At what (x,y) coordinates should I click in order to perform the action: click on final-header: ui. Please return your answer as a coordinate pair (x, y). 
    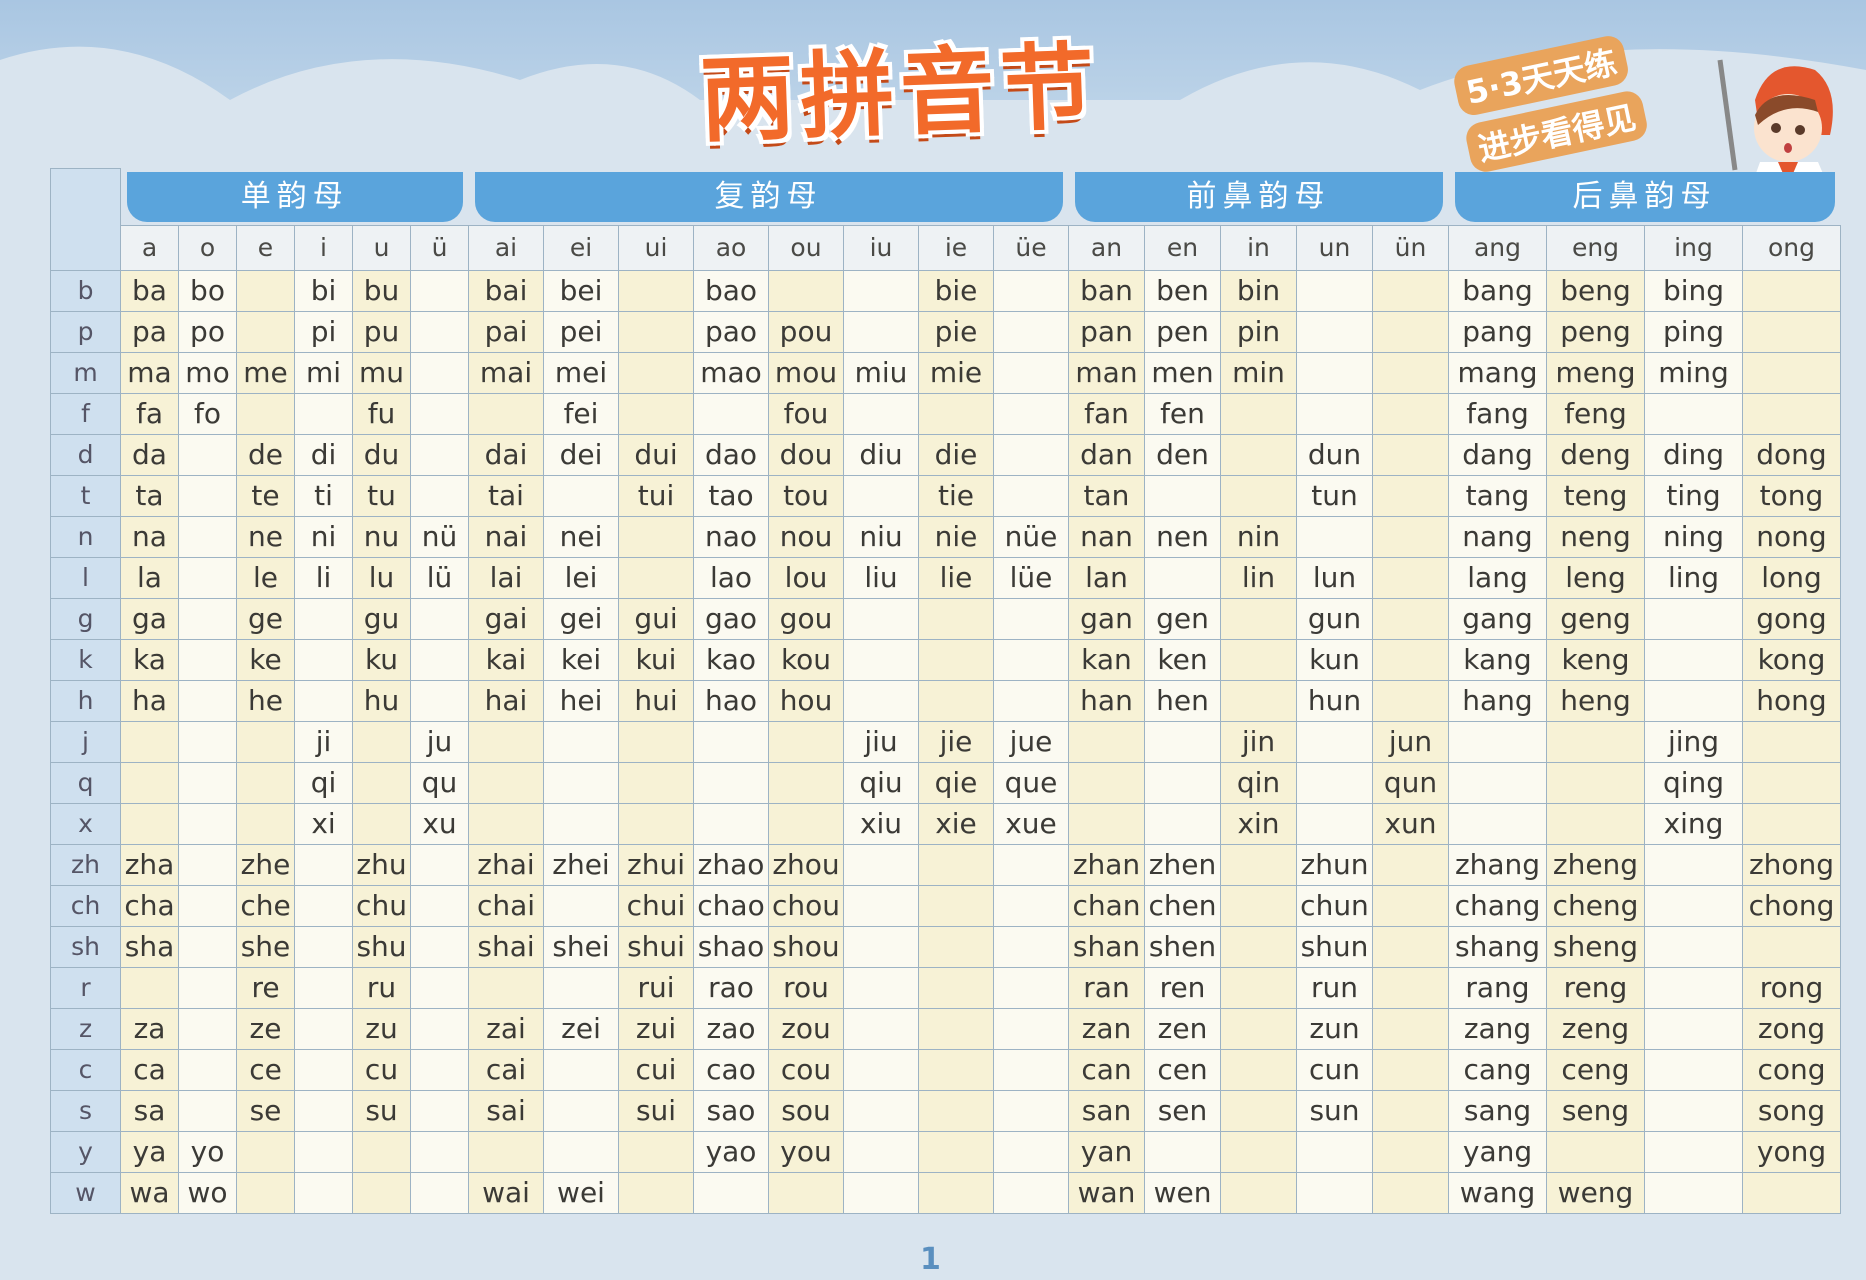
    Looking at the image, I should click on (656, 247).